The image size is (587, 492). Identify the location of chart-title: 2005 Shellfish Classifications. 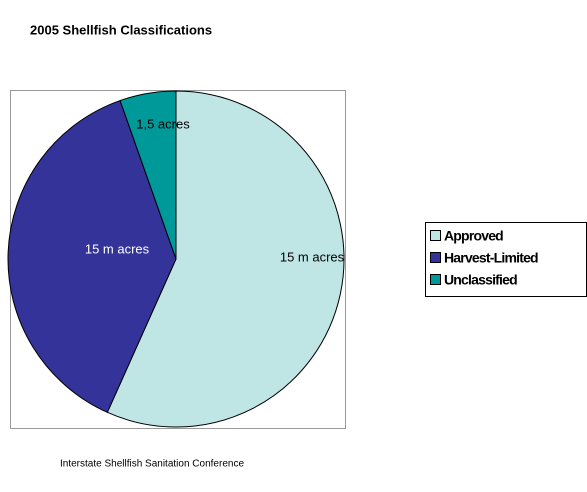
(121, 29).